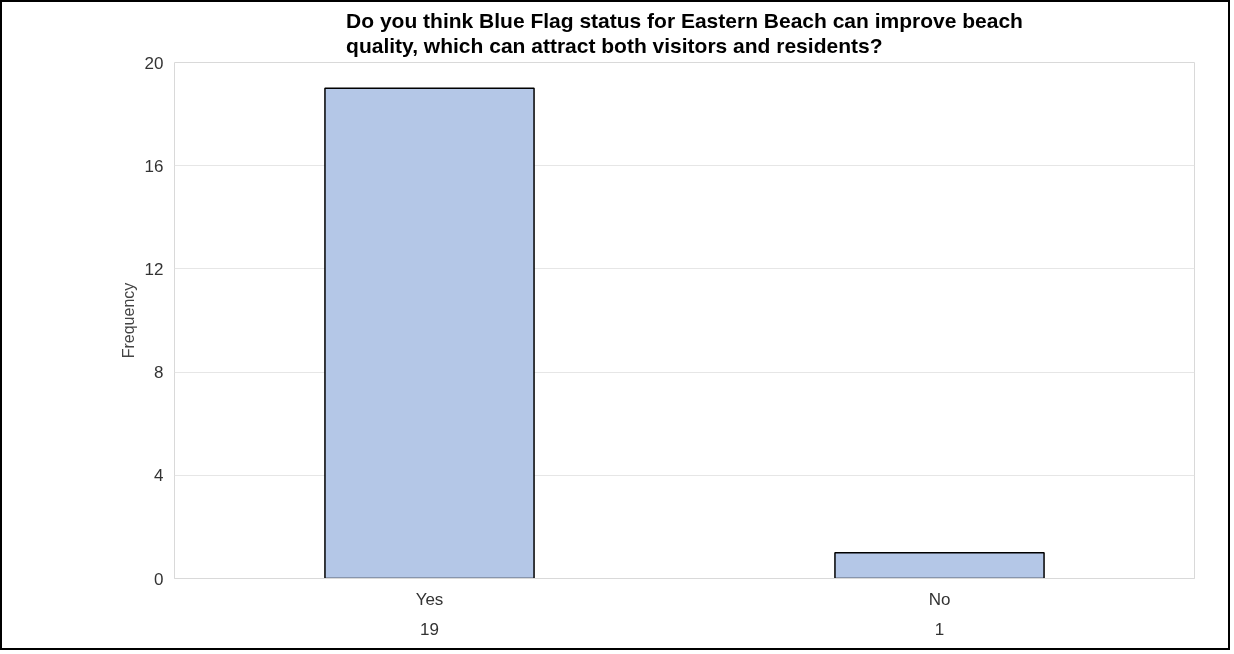 This screenshot has width=1234, height=654. What do you see at coordinates (429, 629) in the screenshot?
I see `data-label: 19` at bounding box center [429, 629].